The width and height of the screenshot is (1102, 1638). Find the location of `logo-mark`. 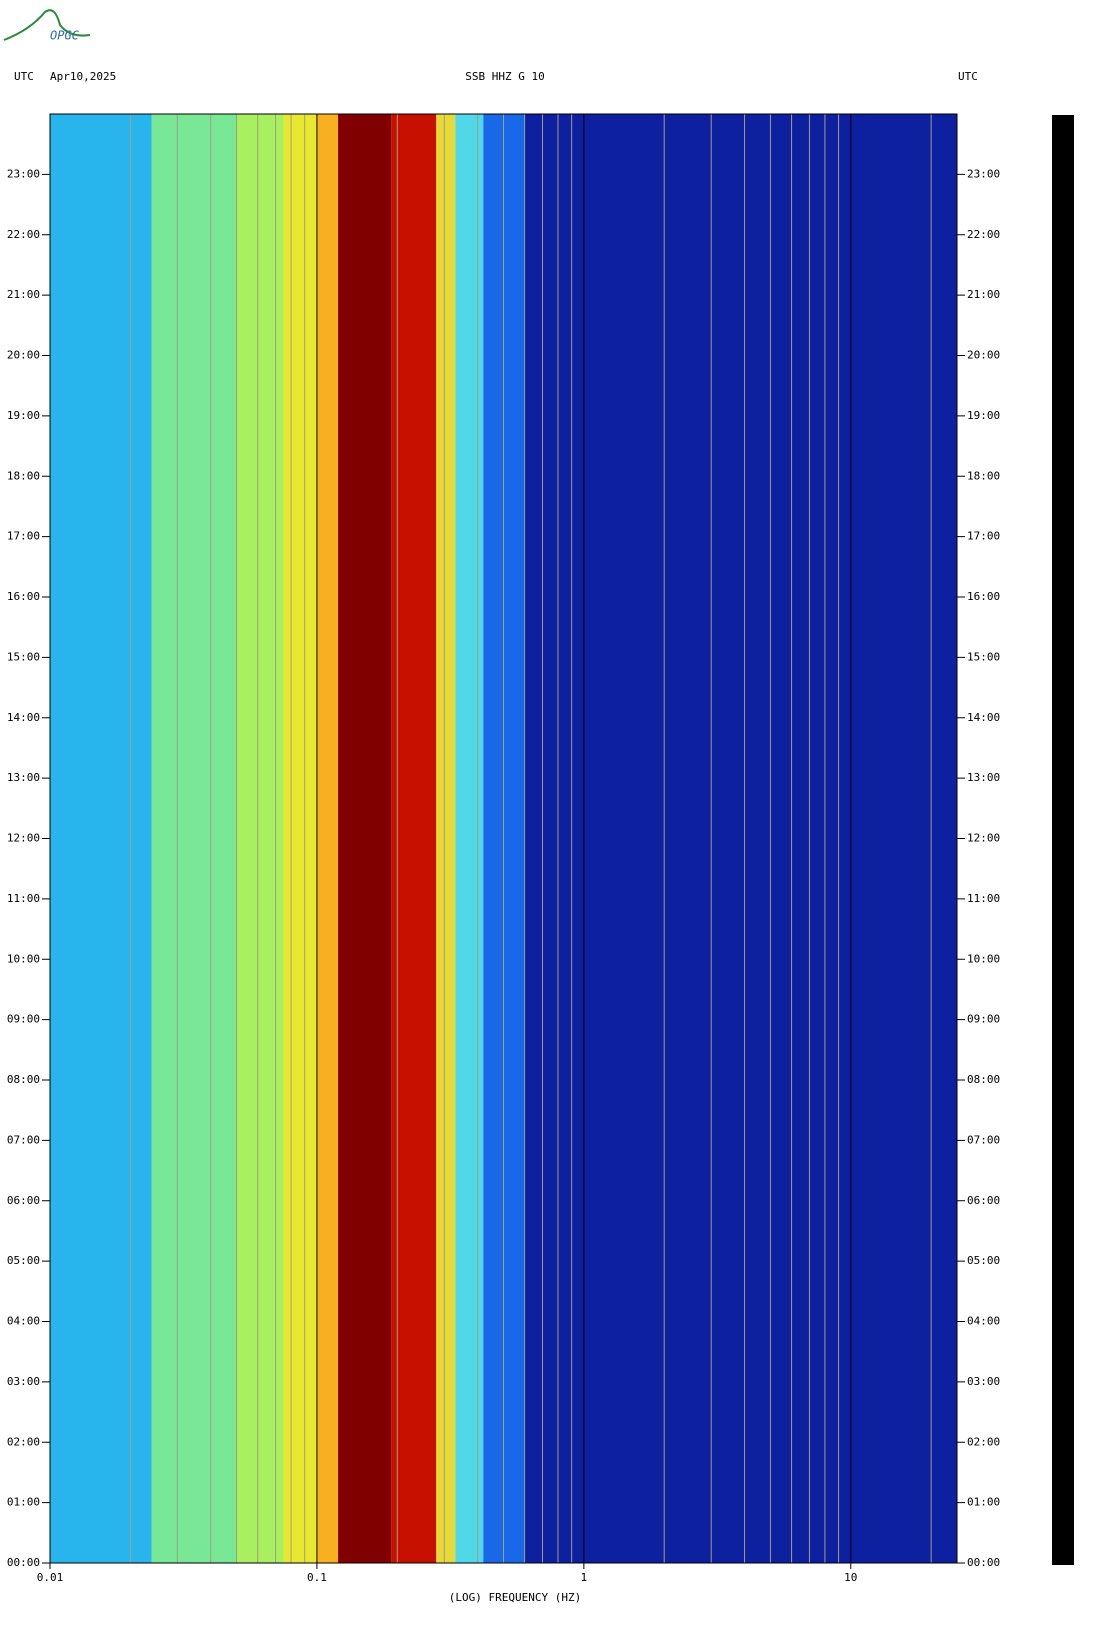

logo-mark is located at coordinates (47, 25).